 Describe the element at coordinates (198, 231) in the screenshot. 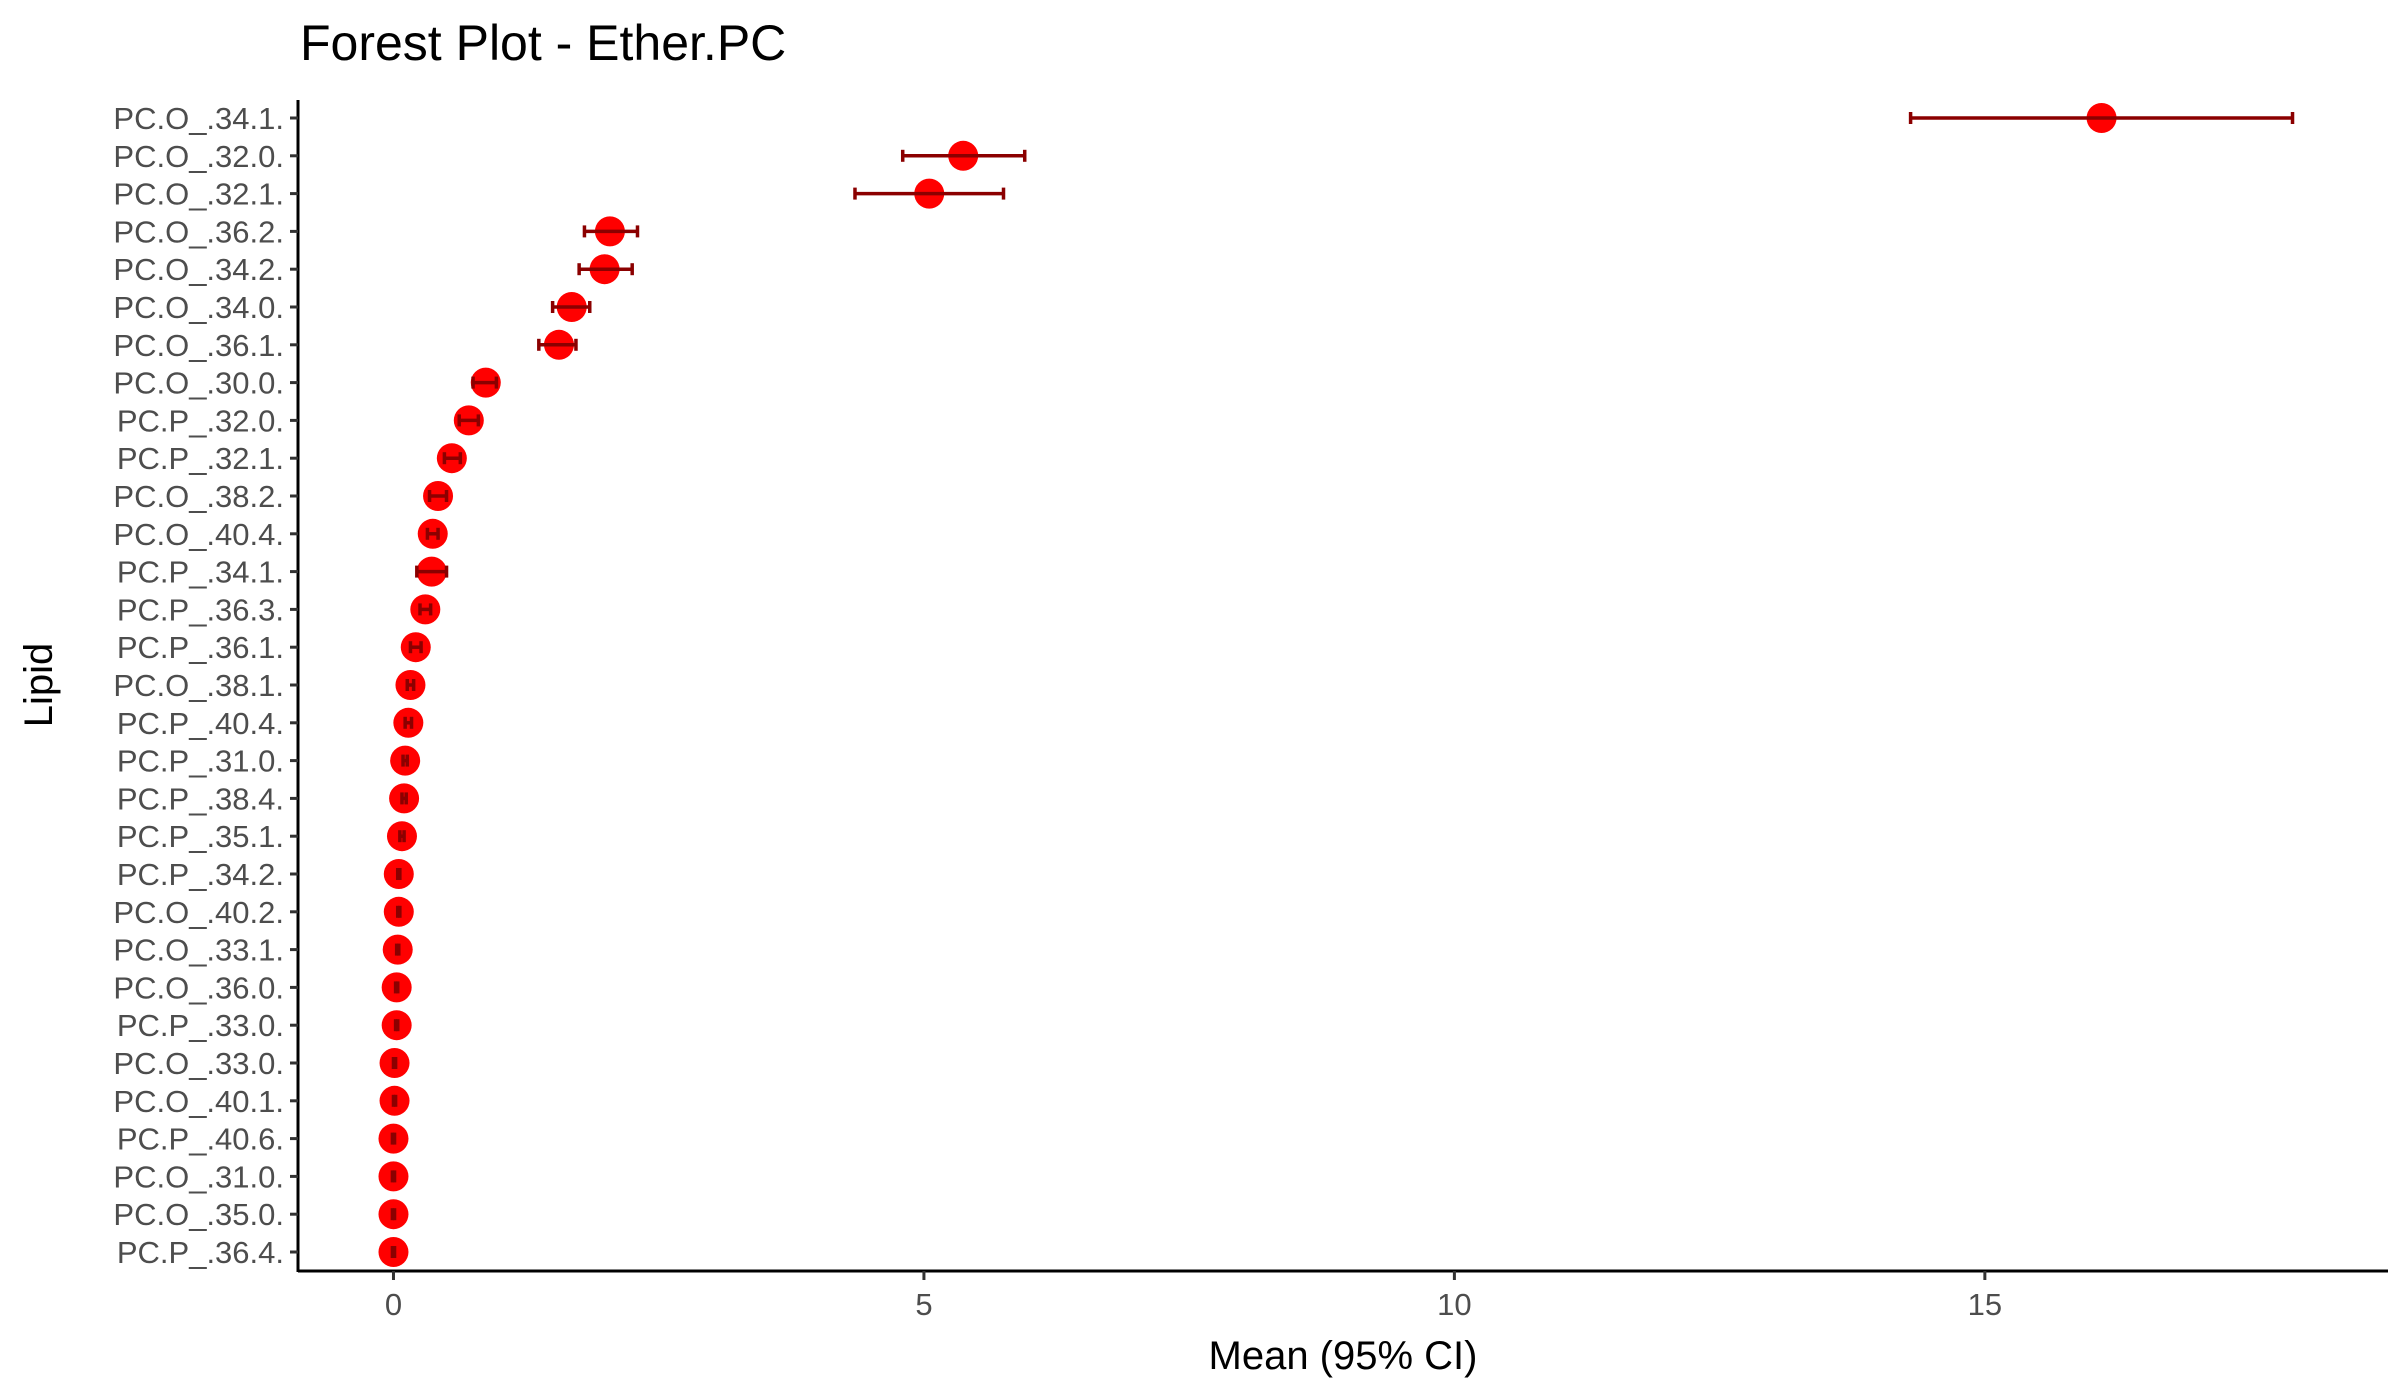

I see `y-tick-label: PC.O_.36.2.` at that location.